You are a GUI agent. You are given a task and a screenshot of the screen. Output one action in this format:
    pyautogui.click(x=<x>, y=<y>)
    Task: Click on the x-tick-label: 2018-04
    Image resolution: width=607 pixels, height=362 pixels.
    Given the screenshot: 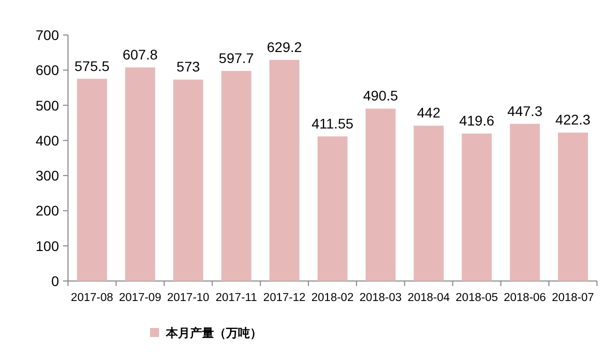 What is the action you would take?
    pyautogui.click(x=429, y=298)
    